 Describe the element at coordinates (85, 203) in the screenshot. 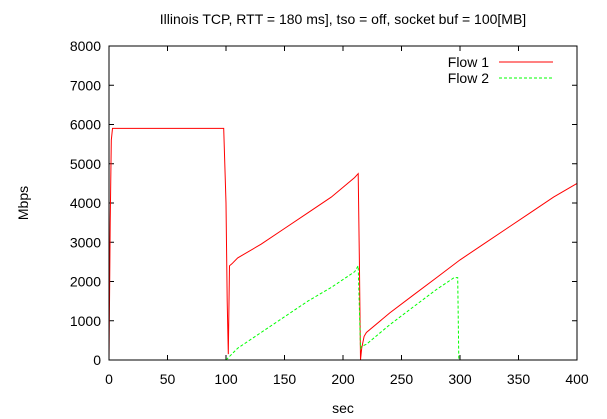

I see `y-tick-label: 4000` at that location.